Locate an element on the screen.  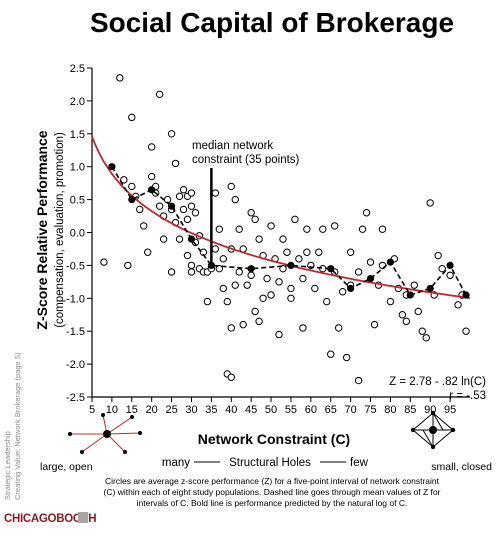
y-tick-label: 1.0 is located at coordinates (77, 168).